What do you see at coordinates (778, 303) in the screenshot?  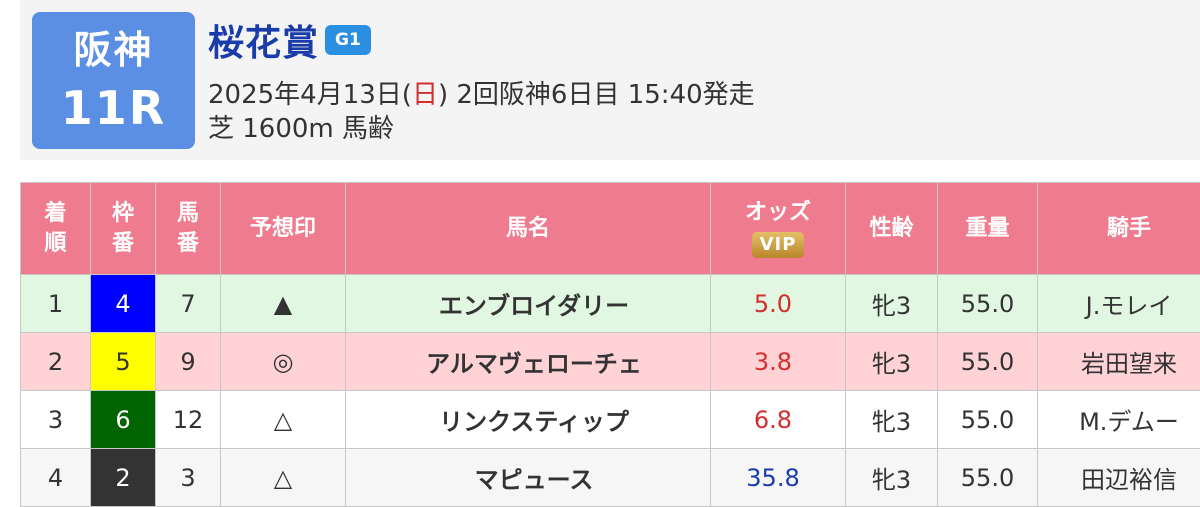 I see `odds-cell: 5.0` at bounding box center [778, 303].